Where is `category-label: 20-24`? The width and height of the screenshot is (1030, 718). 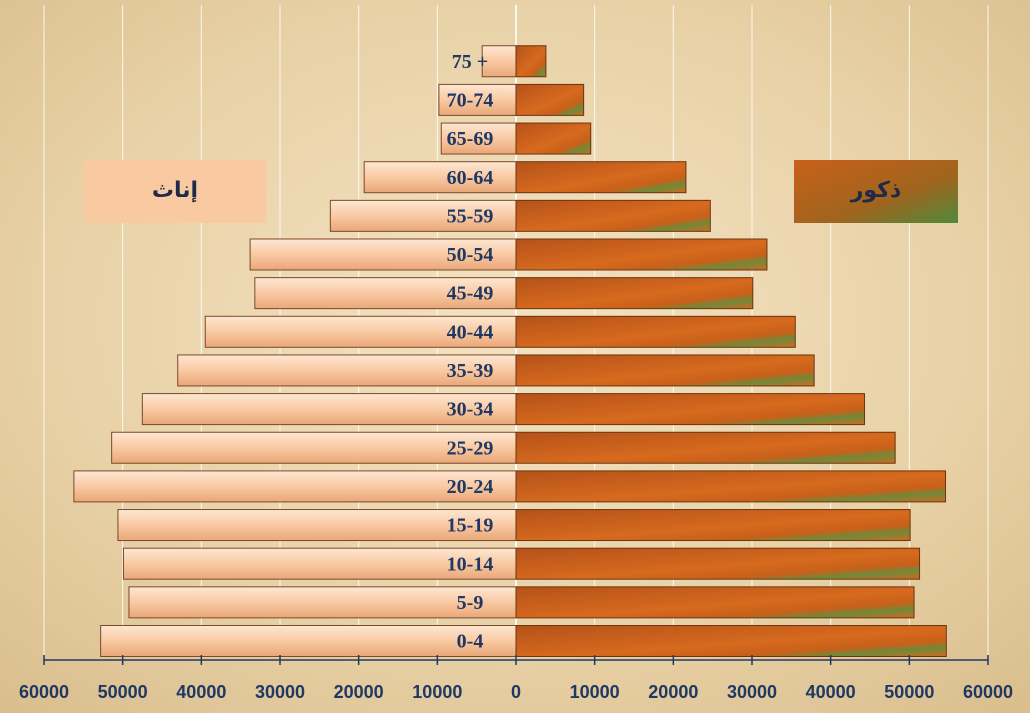 category-label: 20-24 is located at coordinates (470, 487).